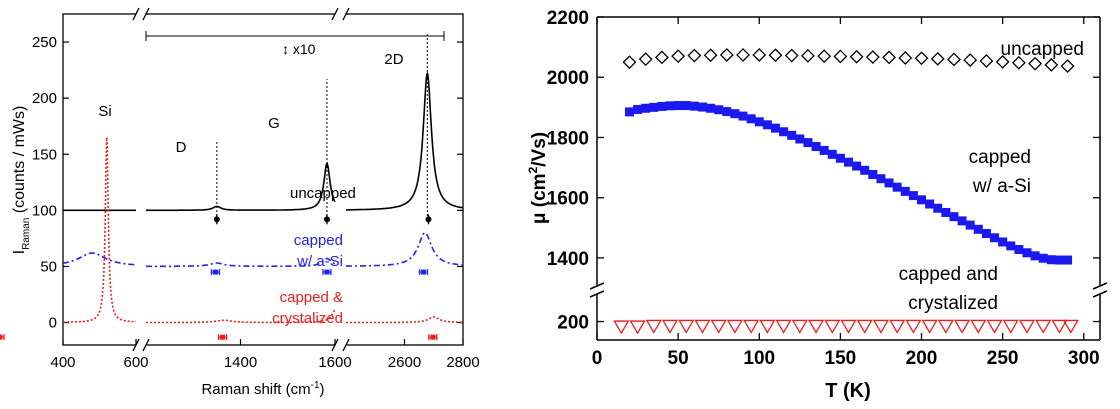 The image size is (1120, 409). I want to click on x-tick-label: 400, so click(62, 362).